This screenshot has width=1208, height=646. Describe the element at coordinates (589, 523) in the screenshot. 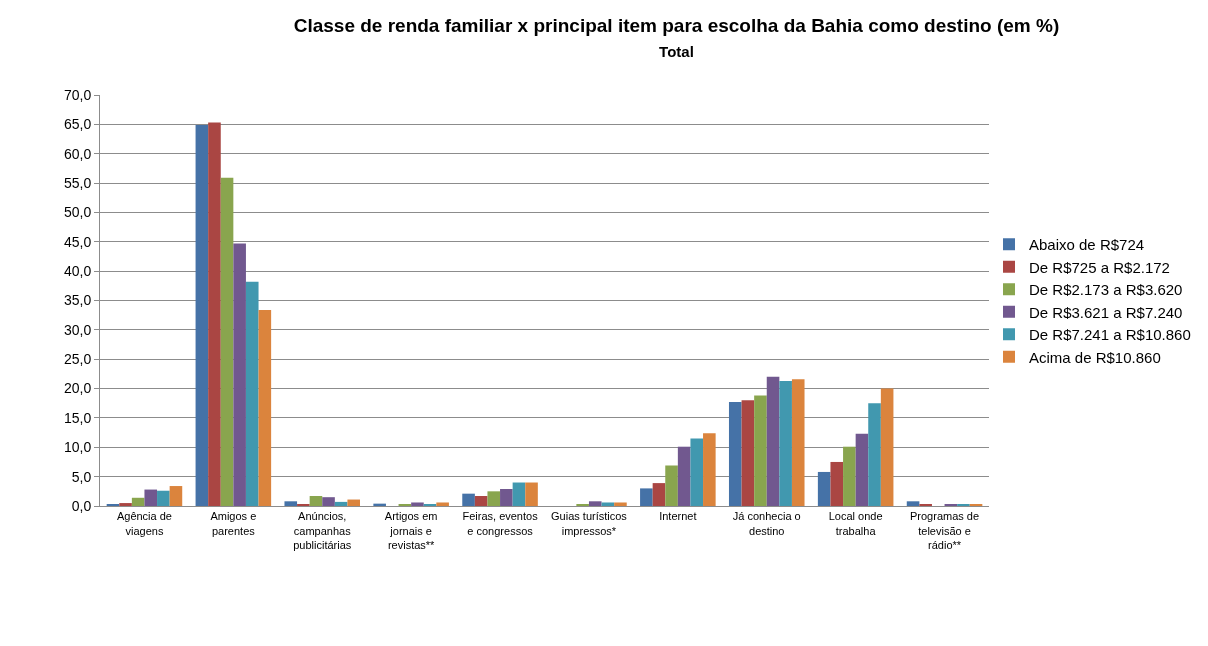

I see `x-tick-label: Guias turísticos impressos*` at that location.